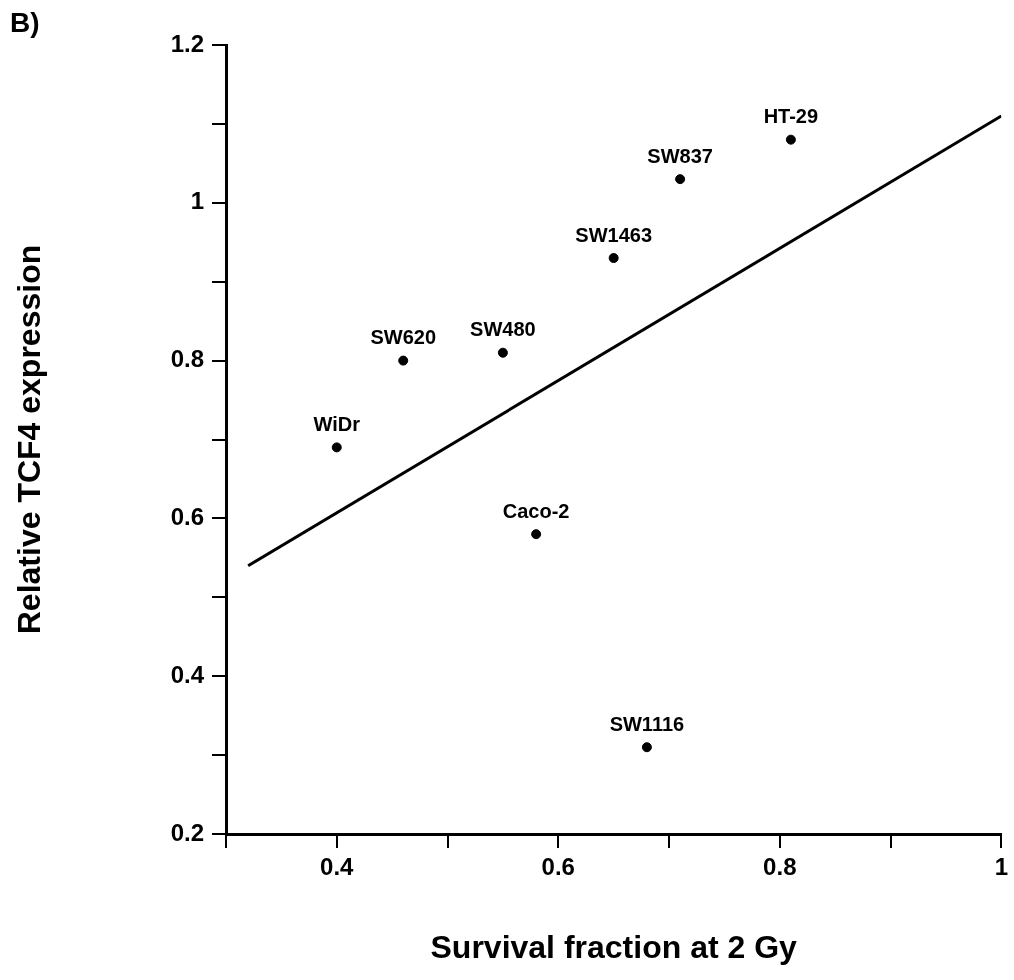 This screenshot has height=980, width=1014. I want to click on annotation: SW1116, so click(647, 723).